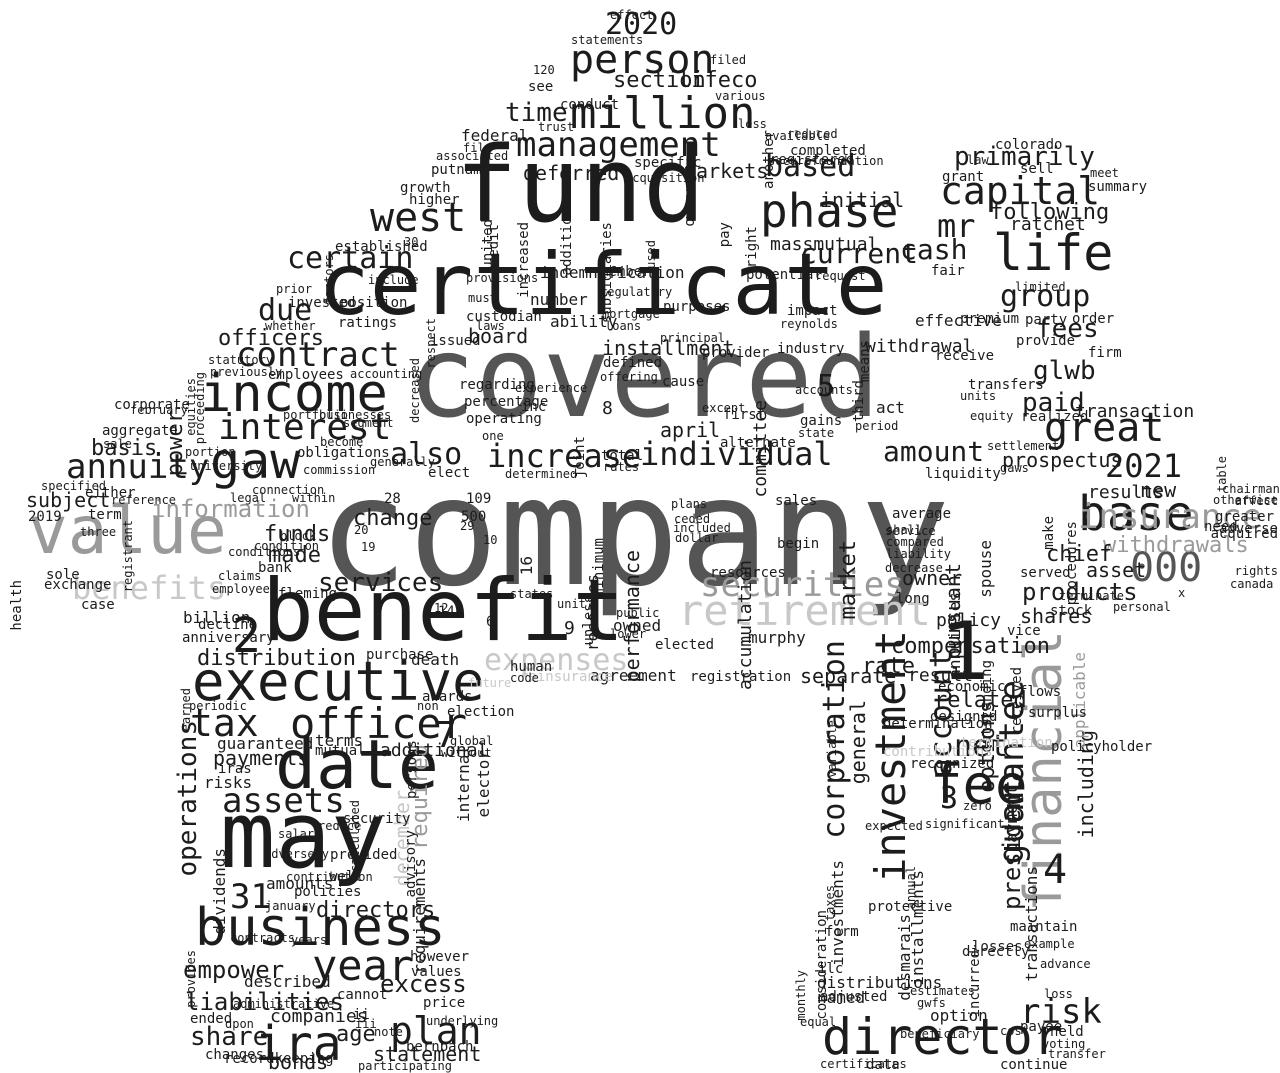  Describe the element at coordinates (979, 784) in the screenshot. I see `word-29: fee` at that location.